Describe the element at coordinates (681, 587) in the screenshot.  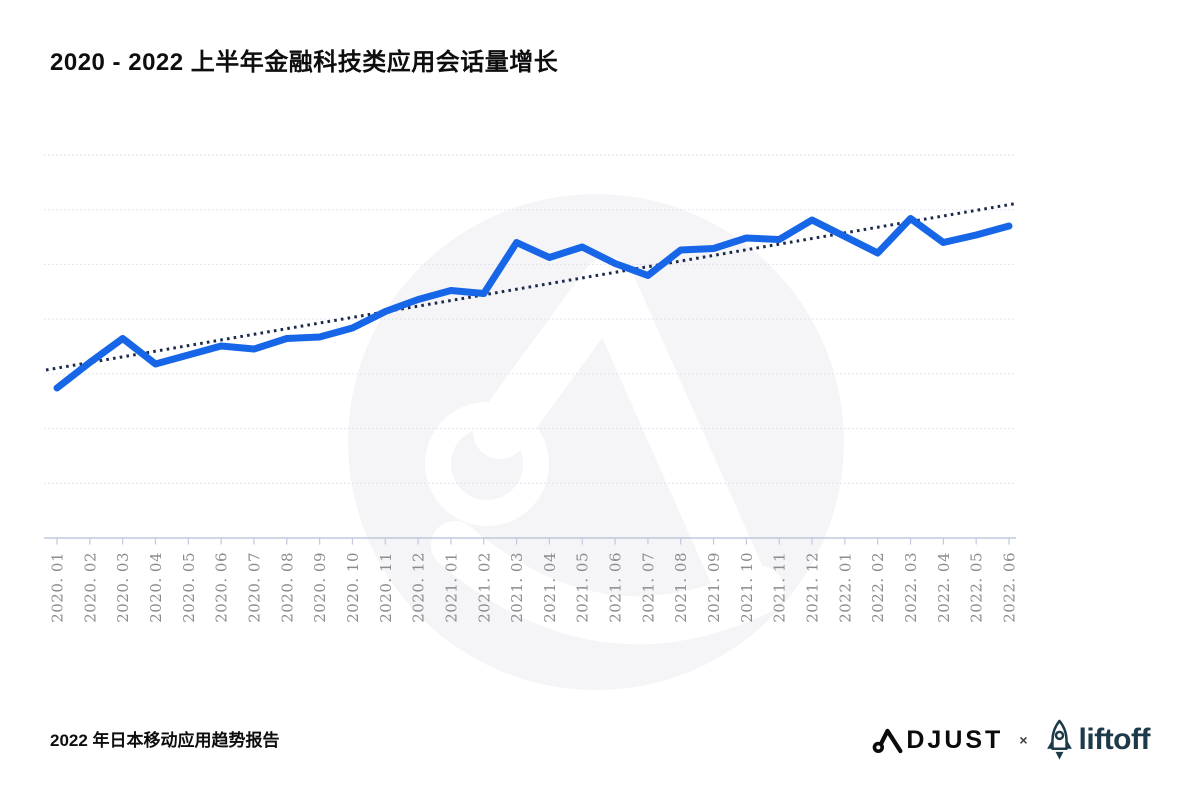
I see `x-axis-label: 2021. 08` at that location.